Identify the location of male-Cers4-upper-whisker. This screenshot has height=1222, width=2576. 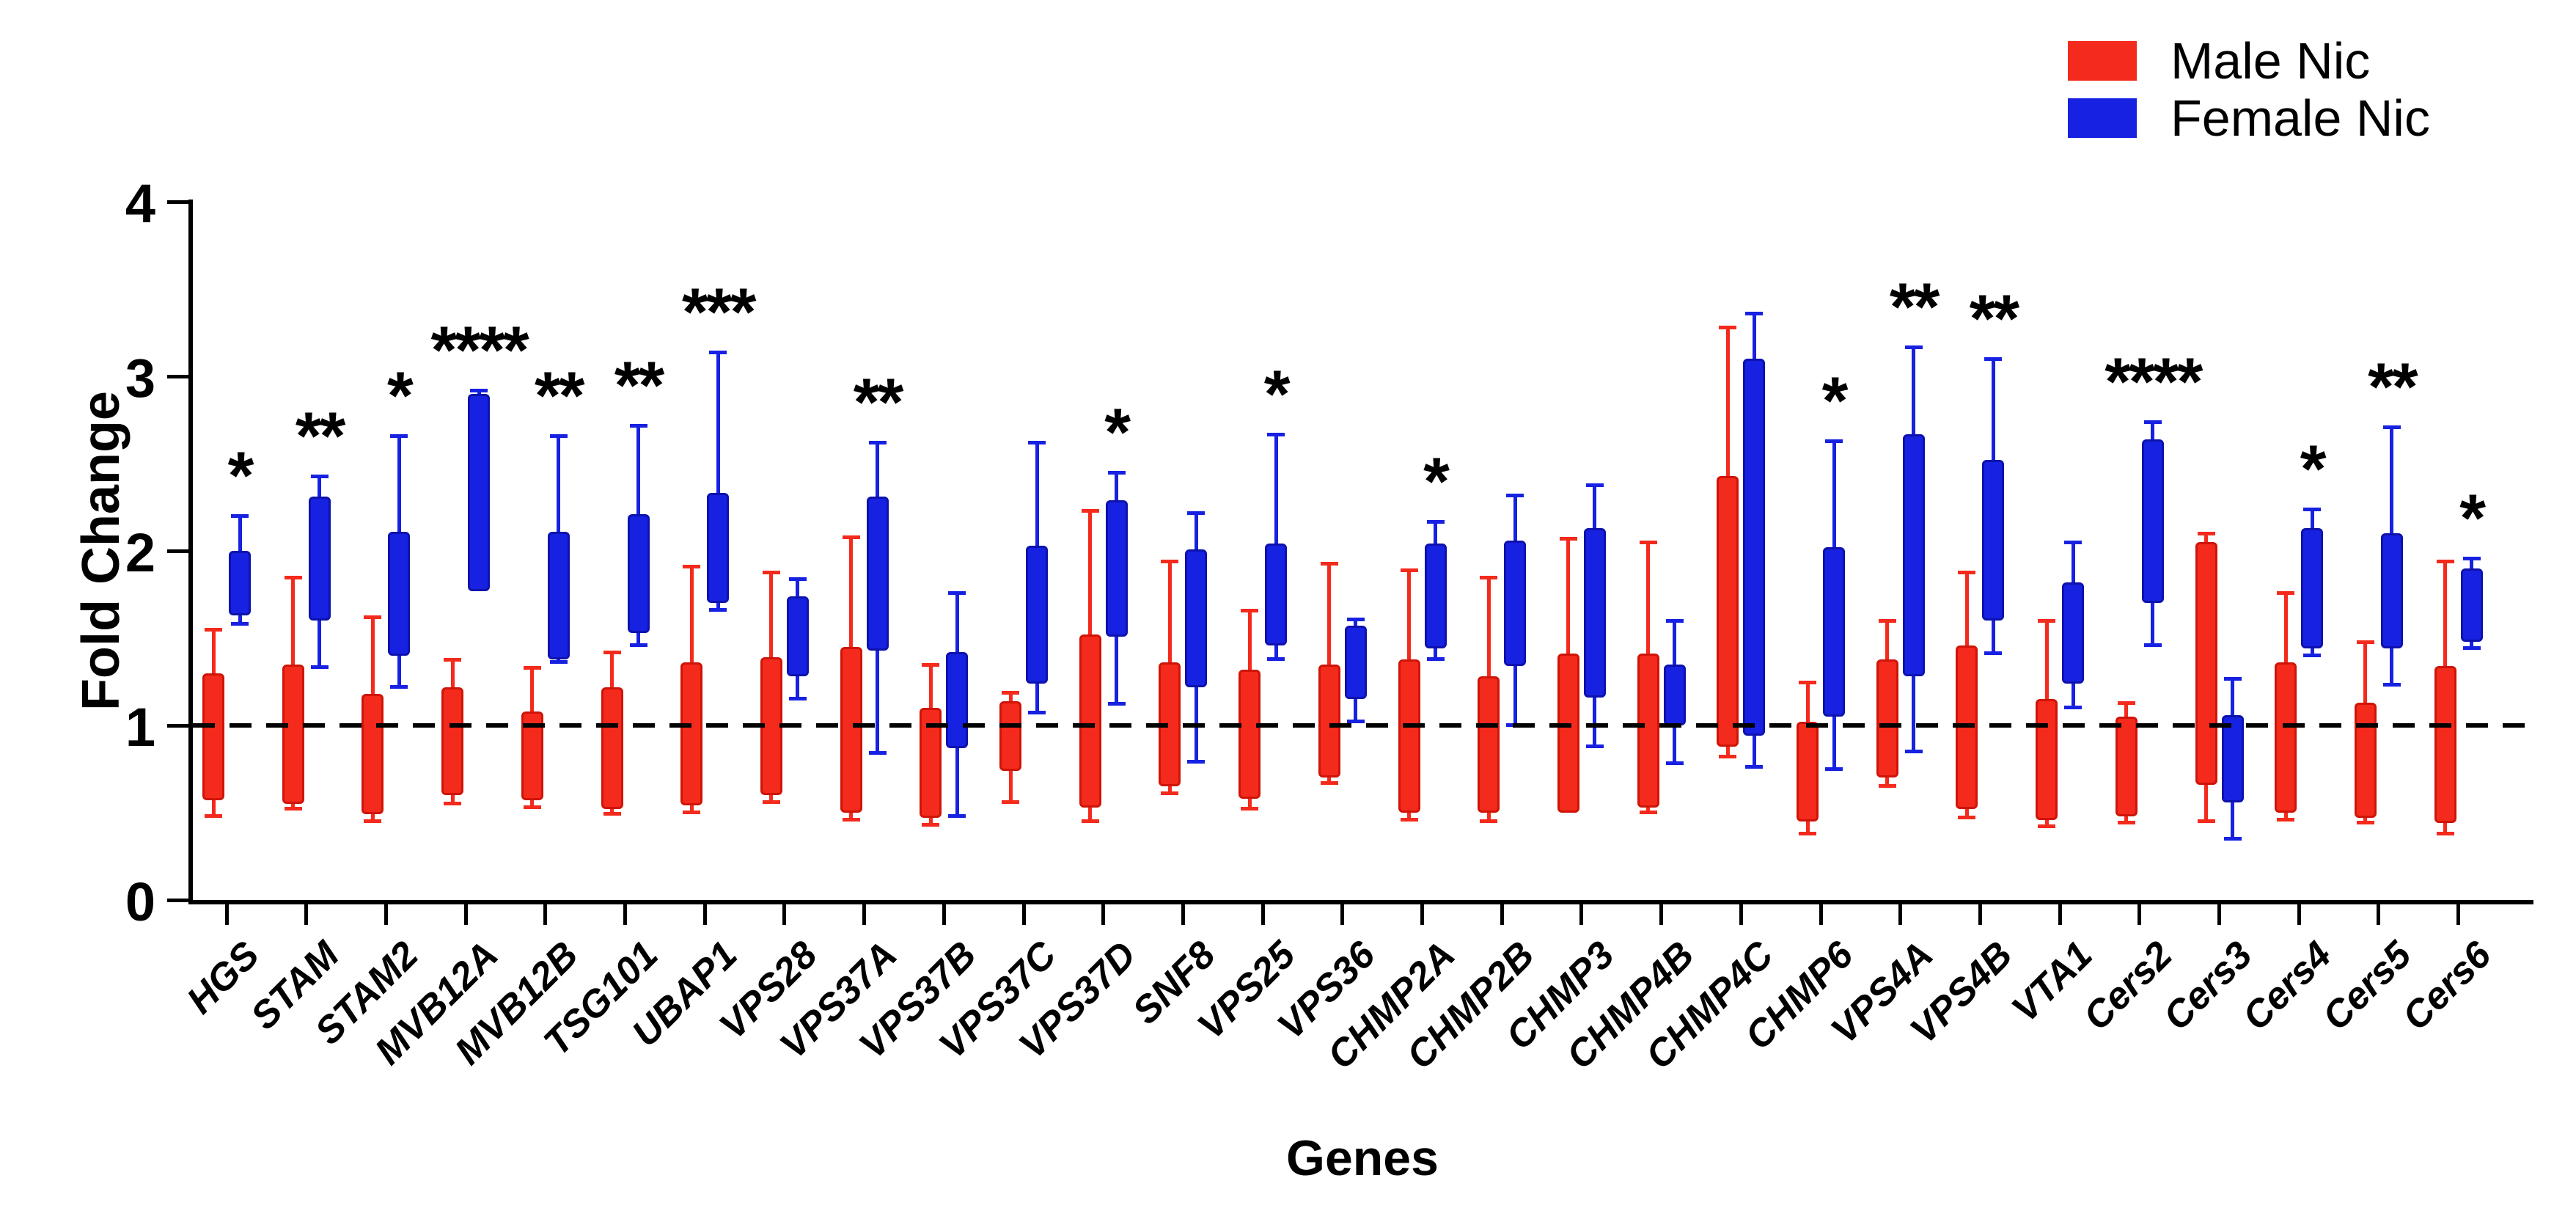
(2286, 629).